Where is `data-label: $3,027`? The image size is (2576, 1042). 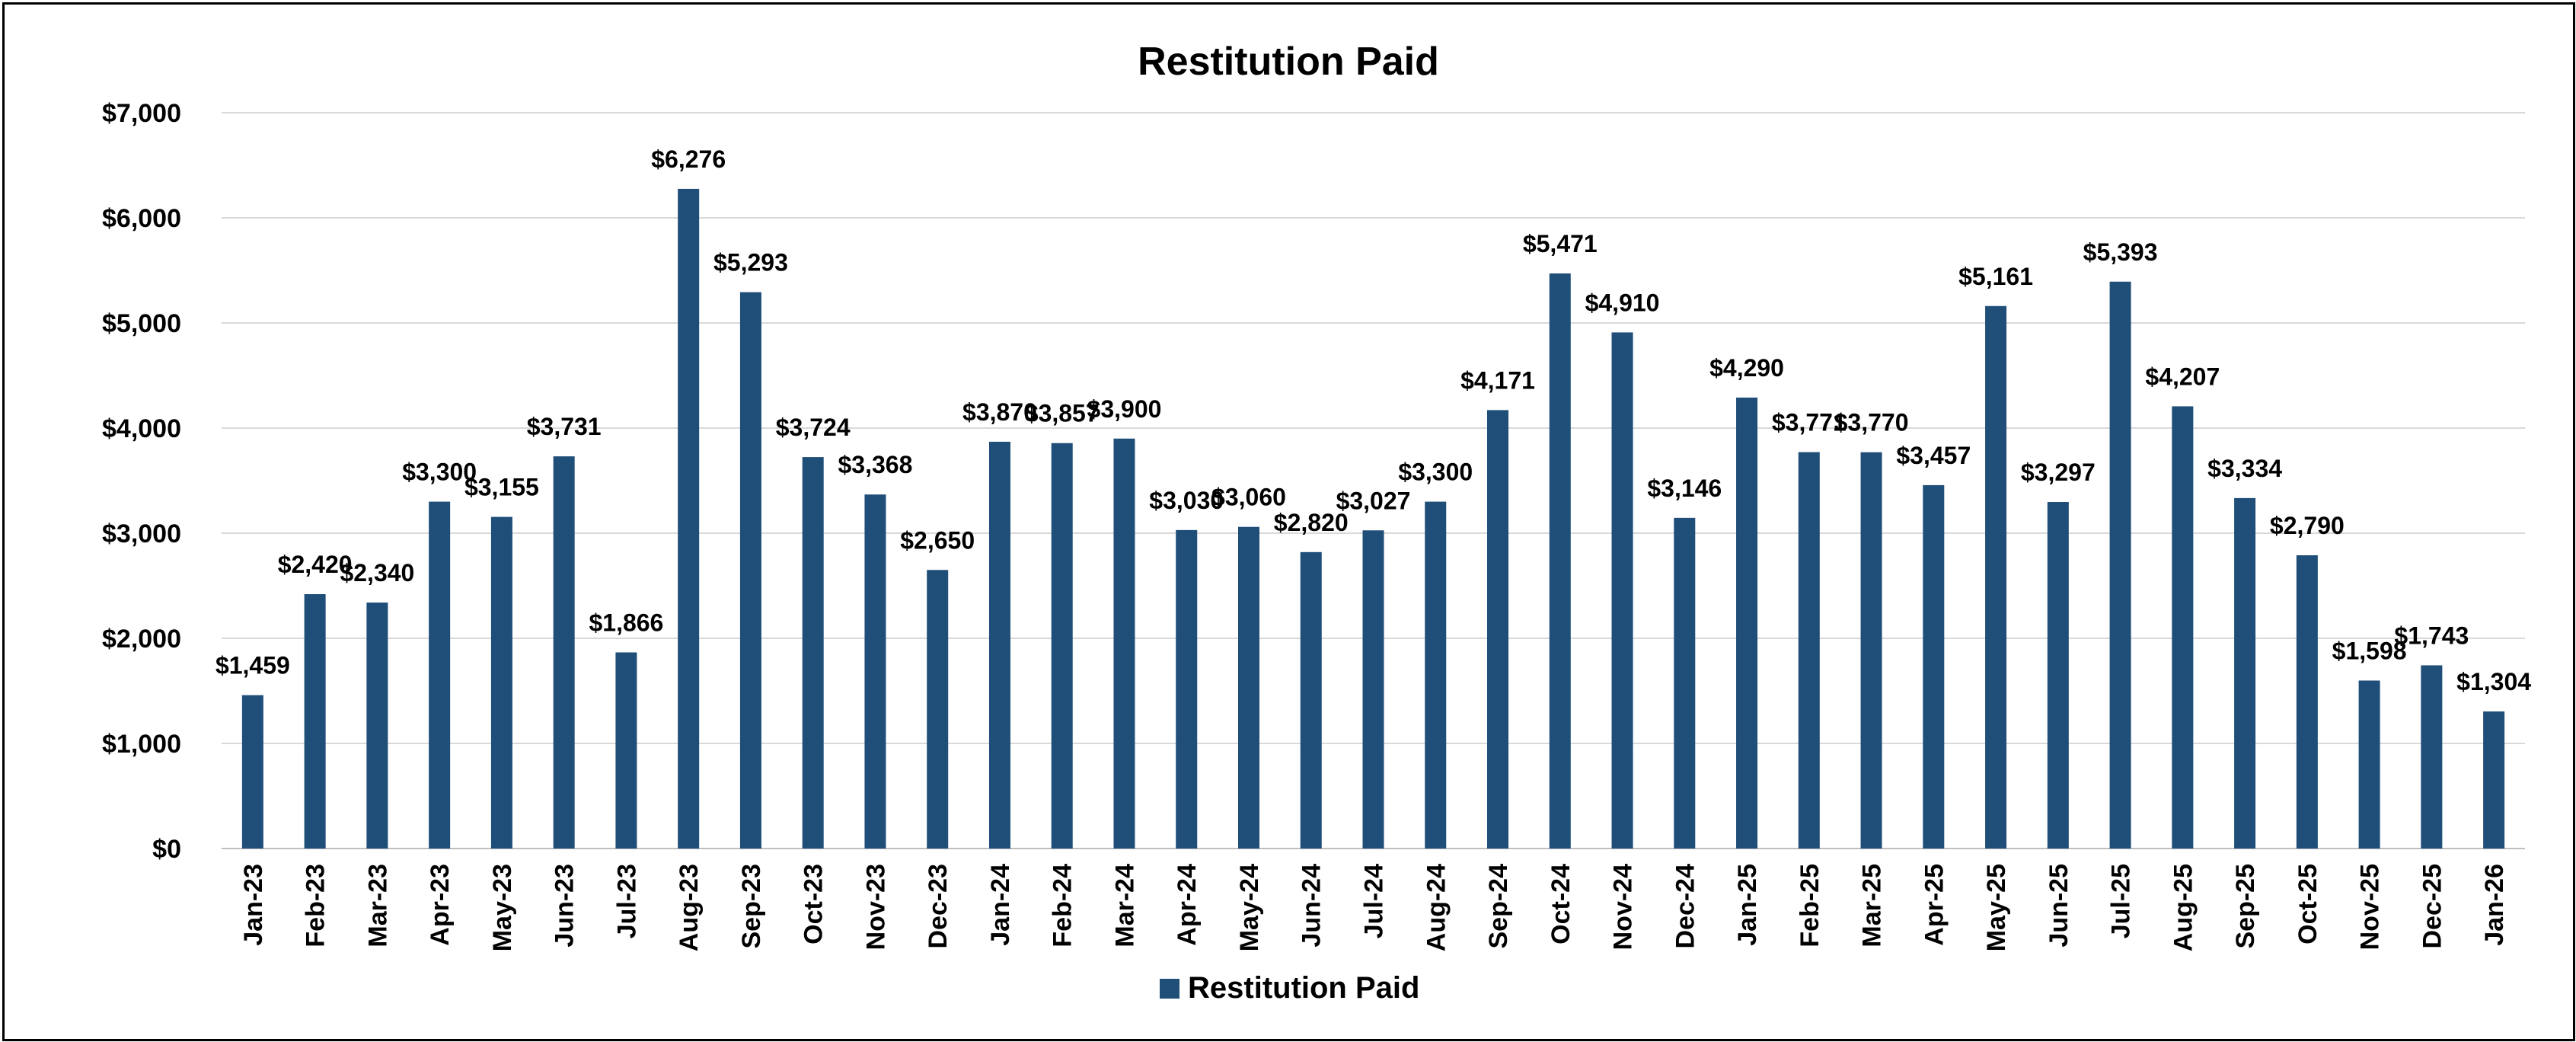
data-label: $3,027 is located at coordinates (1373, 500).